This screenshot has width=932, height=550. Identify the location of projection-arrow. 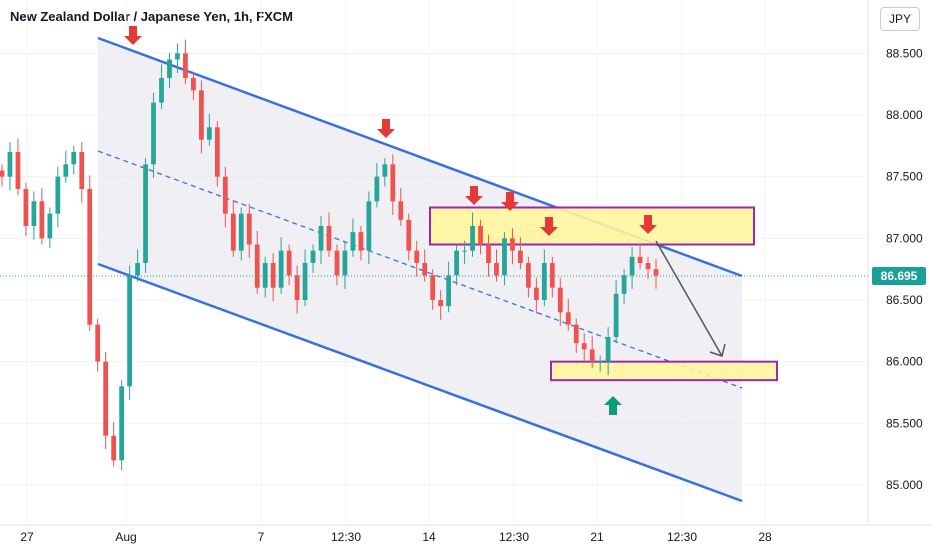
(690, 298).